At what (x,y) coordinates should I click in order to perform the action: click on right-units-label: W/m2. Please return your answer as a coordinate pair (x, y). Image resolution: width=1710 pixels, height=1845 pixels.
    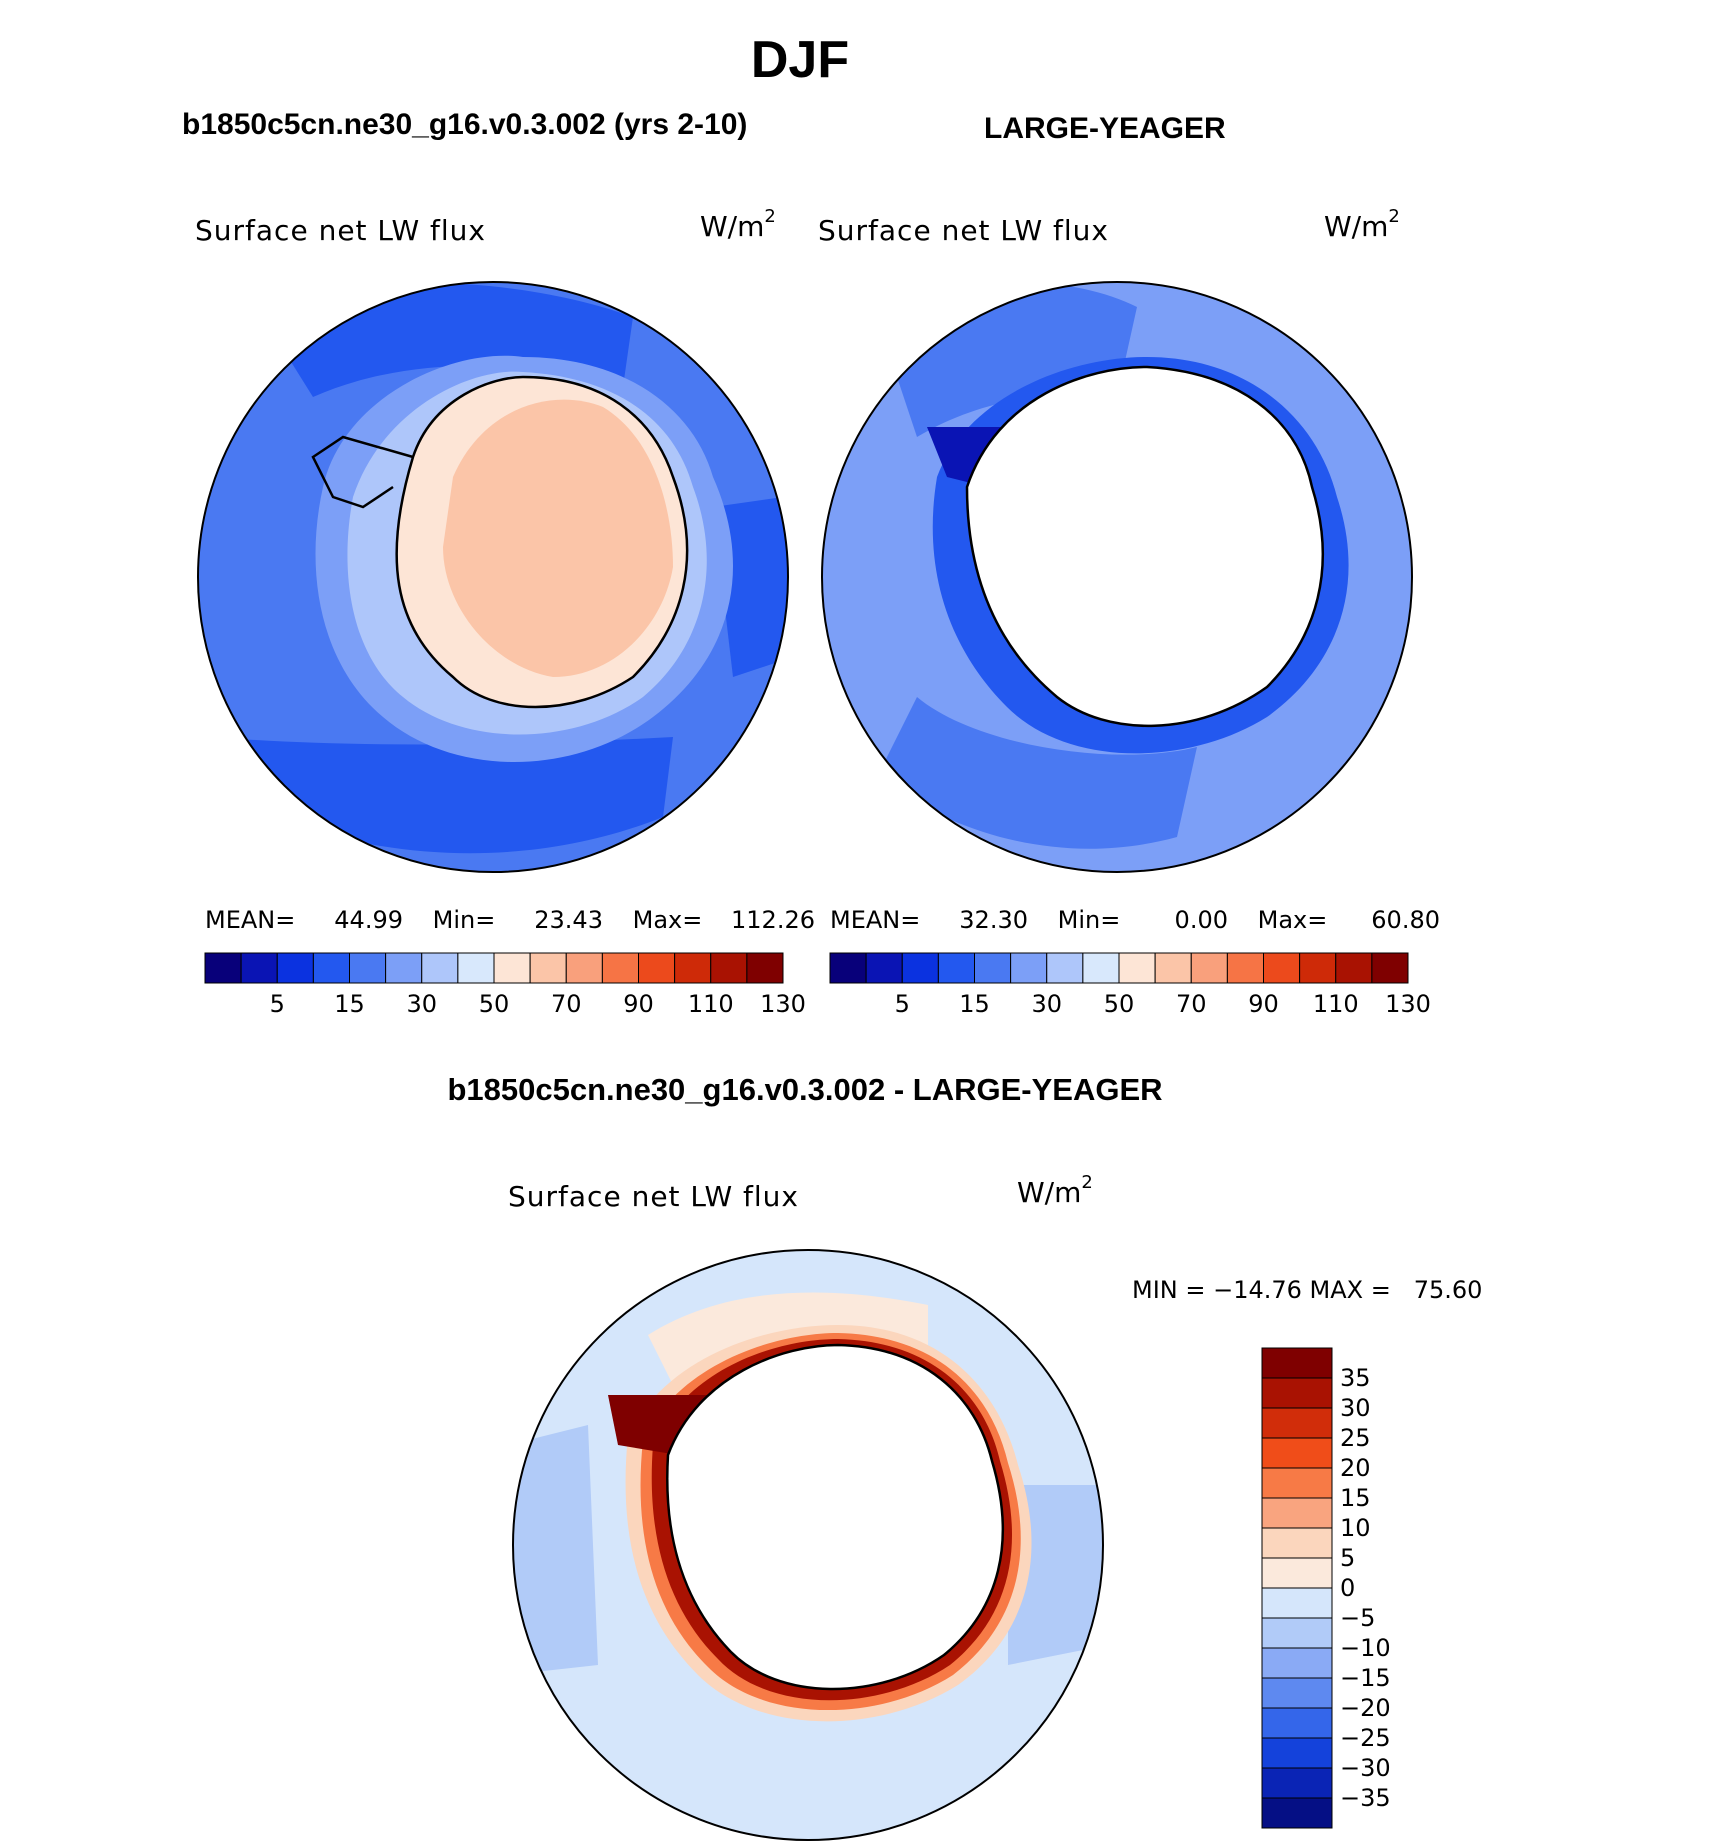
    Looking at the image, I should click on (1362, 224).